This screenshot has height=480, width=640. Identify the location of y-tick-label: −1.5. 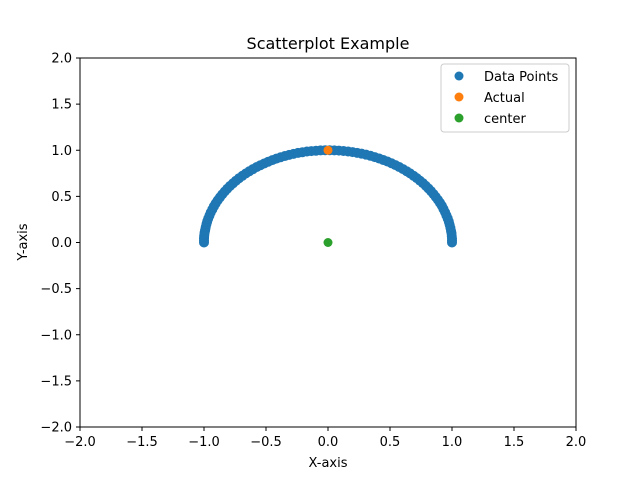
(56, 381).